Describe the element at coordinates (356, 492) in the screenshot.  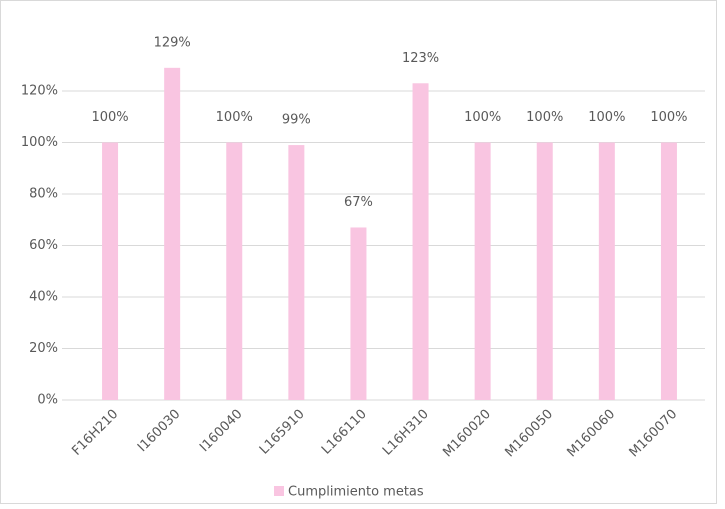
I see `legend-label: Cumplimiento metas` at that location.